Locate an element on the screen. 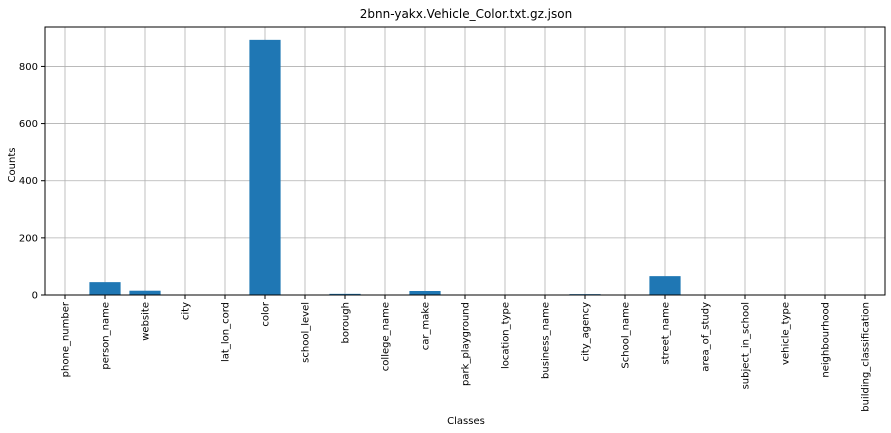 The image size is (891, 433). x-tick-label: borough is located at coordinates (346, 323).